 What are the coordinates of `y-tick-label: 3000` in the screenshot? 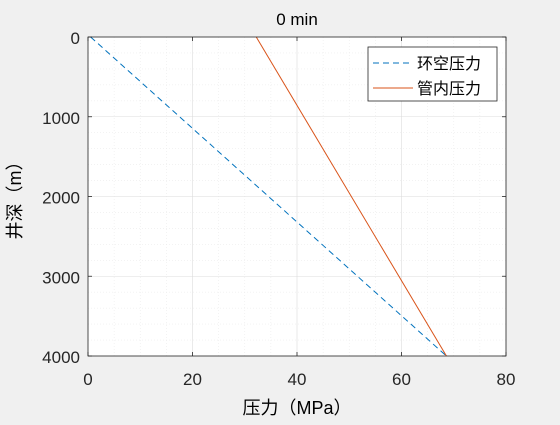 It's located at (61, 277).